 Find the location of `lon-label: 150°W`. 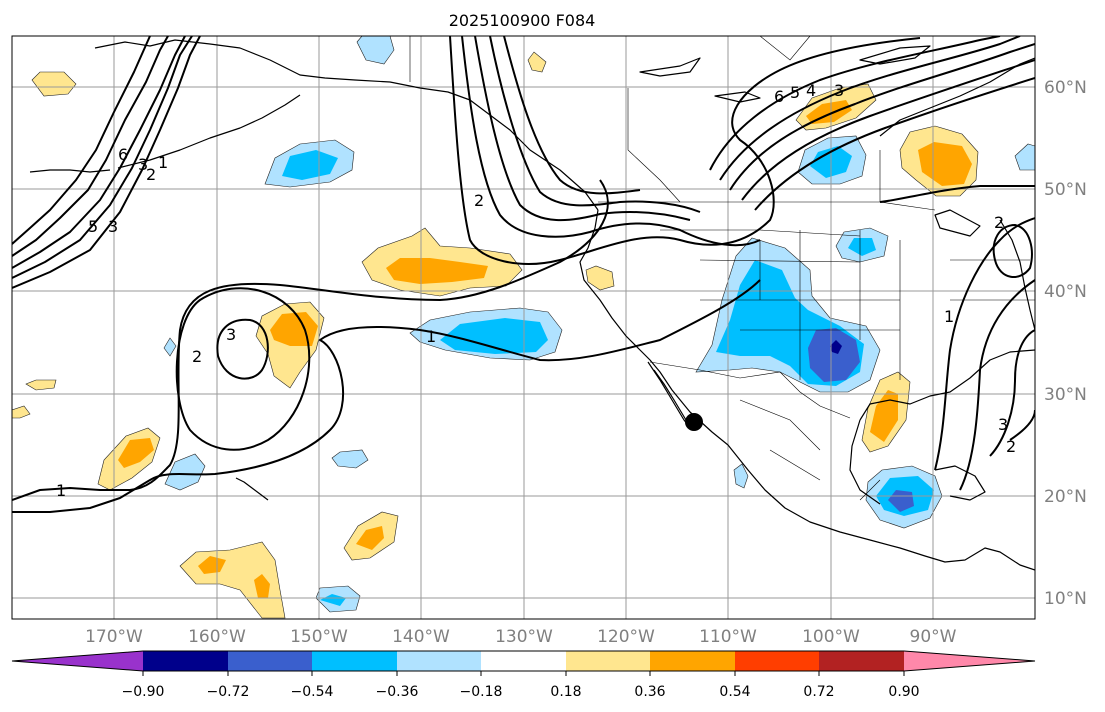

lon-label: 150°W is located at coordinates (319, 637).